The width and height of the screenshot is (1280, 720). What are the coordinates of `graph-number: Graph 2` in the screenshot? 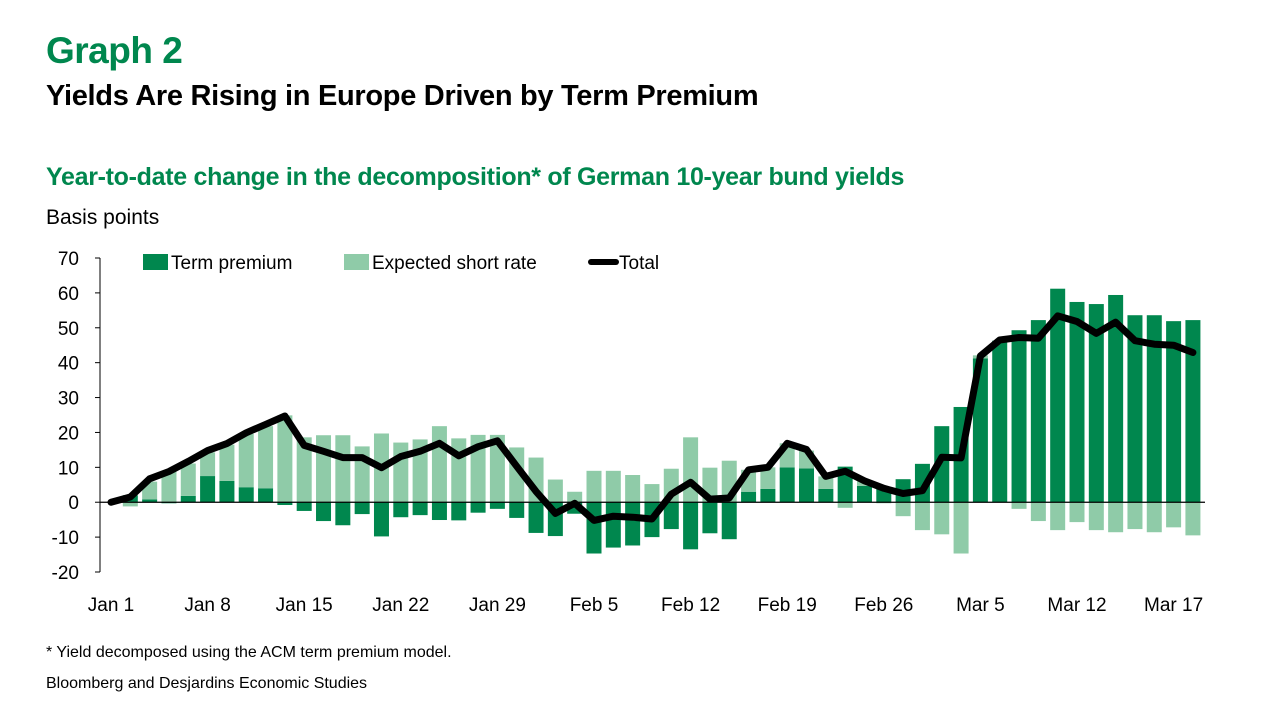 It's located at (114, 50).